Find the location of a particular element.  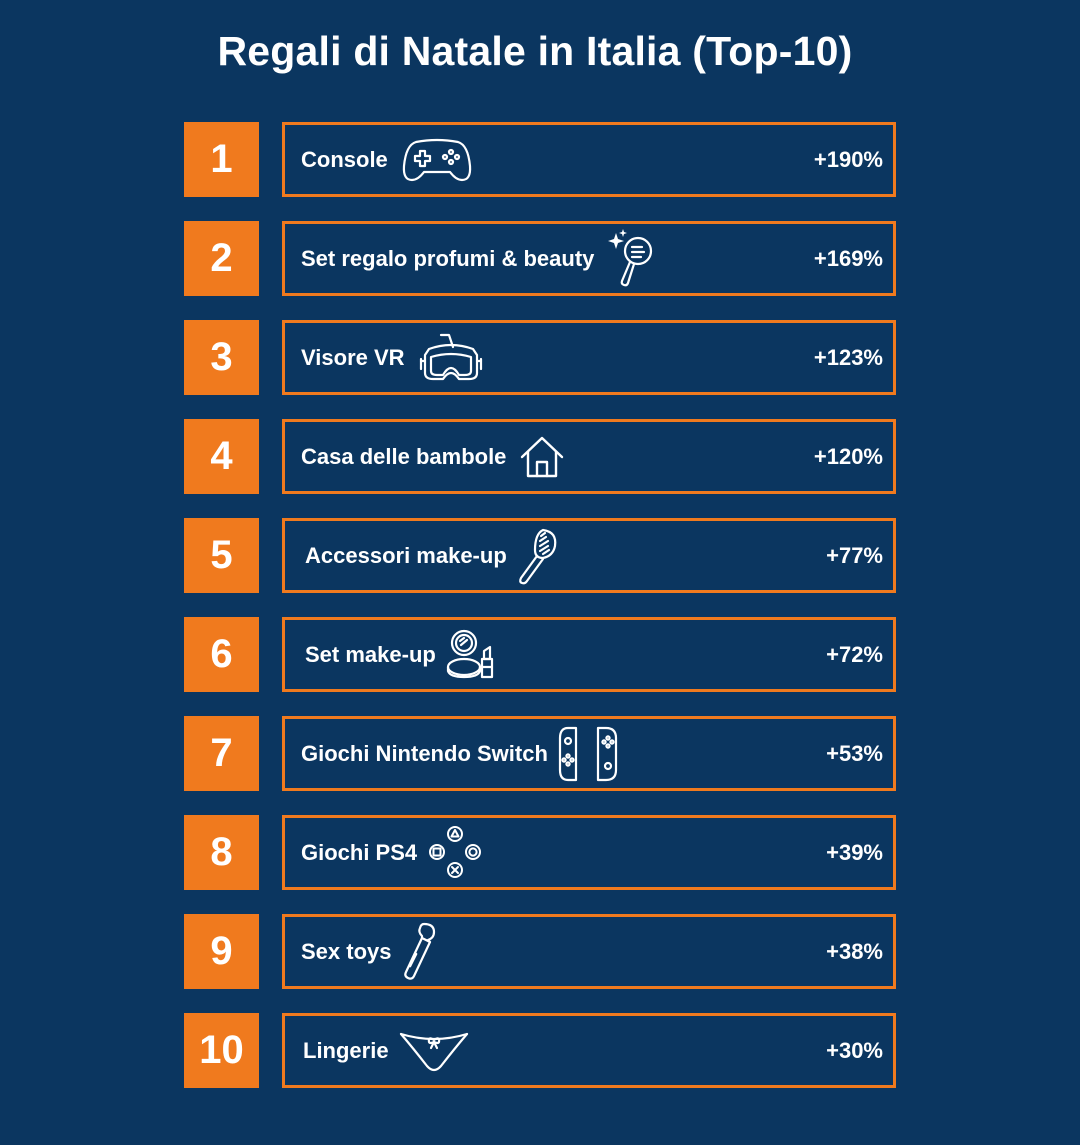

rank-badge: 1 is located at coordinates (221, 159).